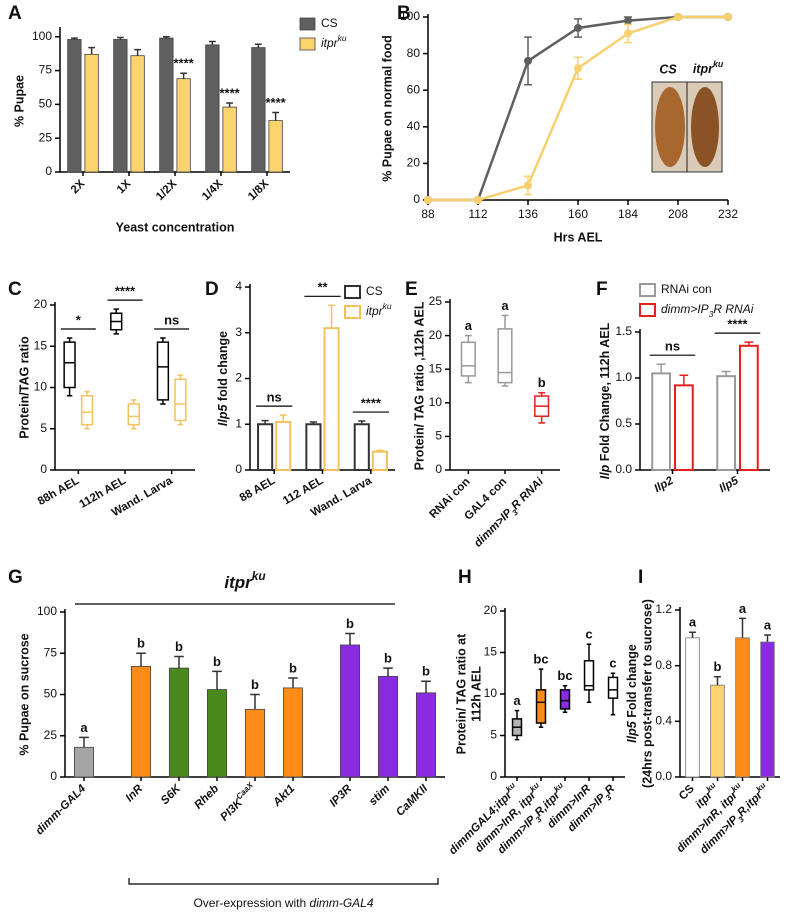  I want to click on y-axis-label: % Pupae on normal food, so click(387, 108).